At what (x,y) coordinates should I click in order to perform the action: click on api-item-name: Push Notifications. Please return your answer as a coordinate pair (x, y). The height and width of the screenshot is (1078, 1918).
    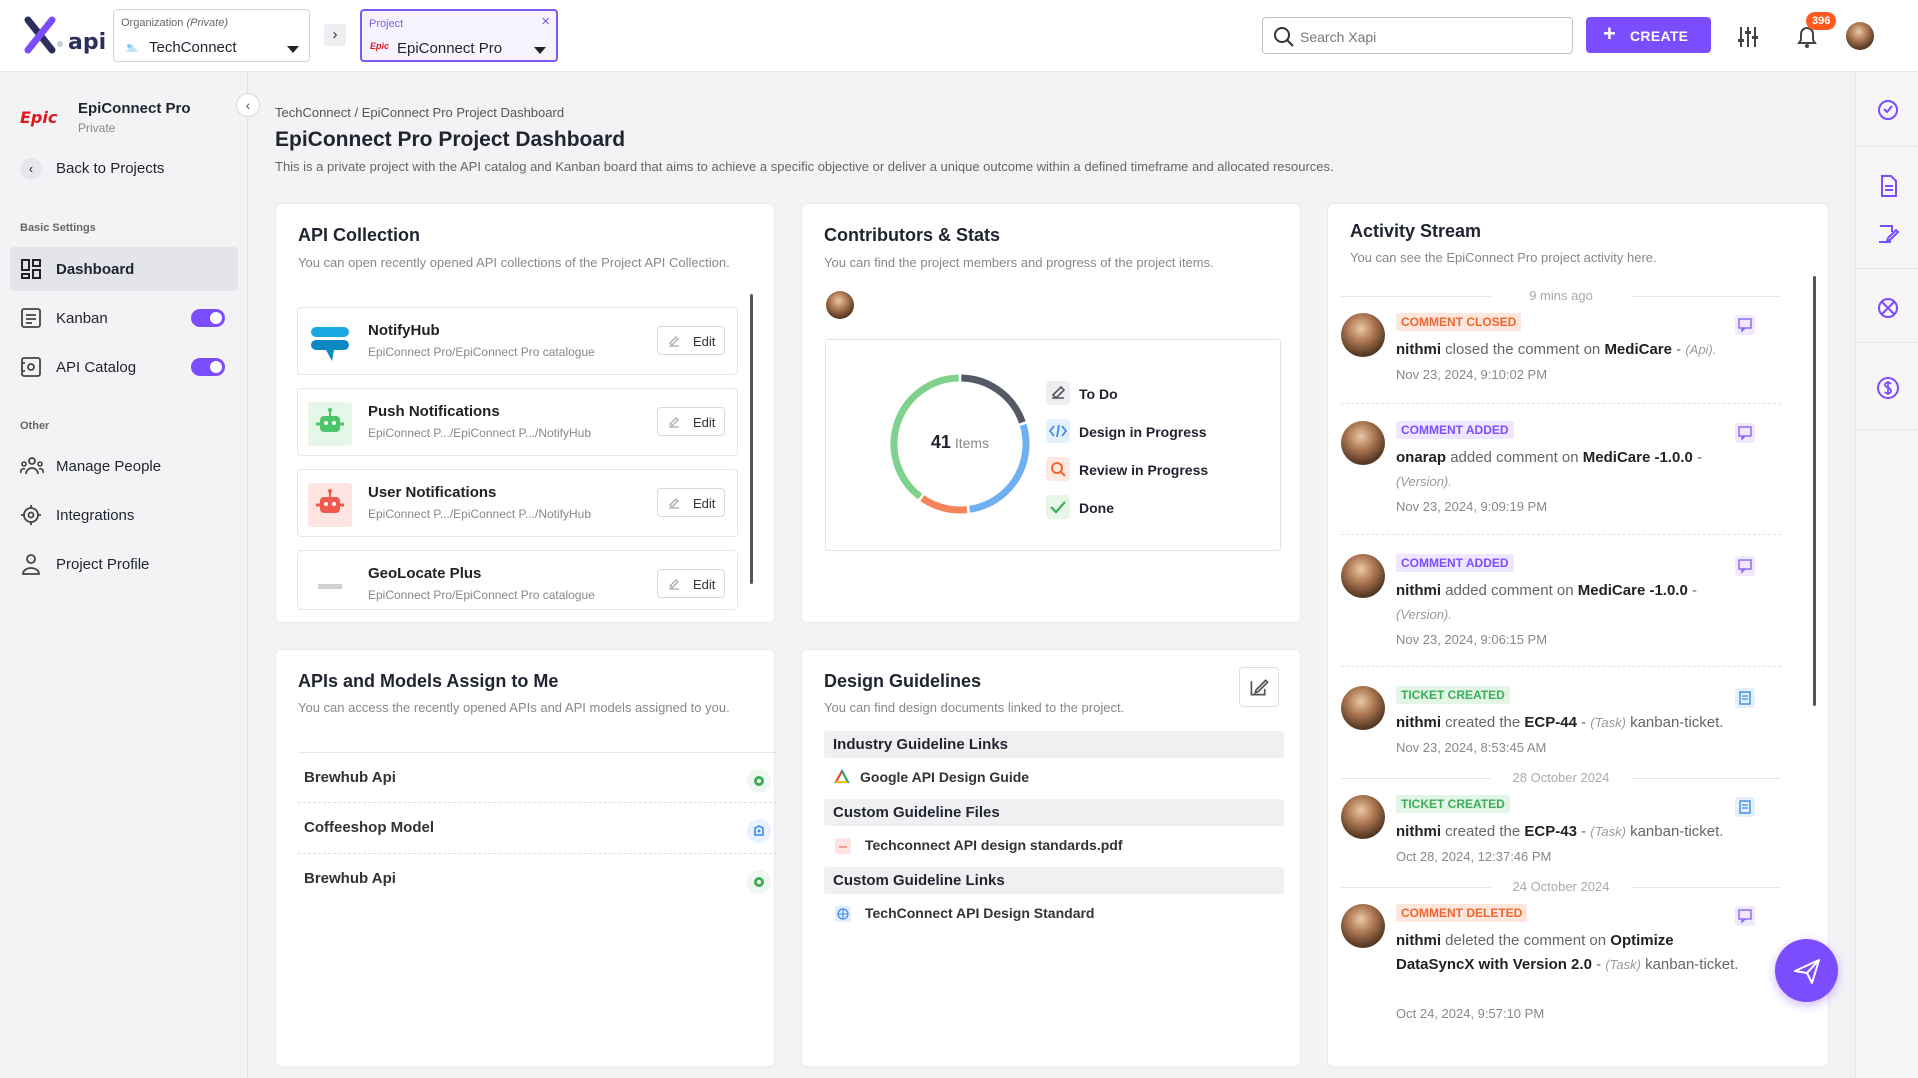
    Looking at the image, I should click on (434, 411).